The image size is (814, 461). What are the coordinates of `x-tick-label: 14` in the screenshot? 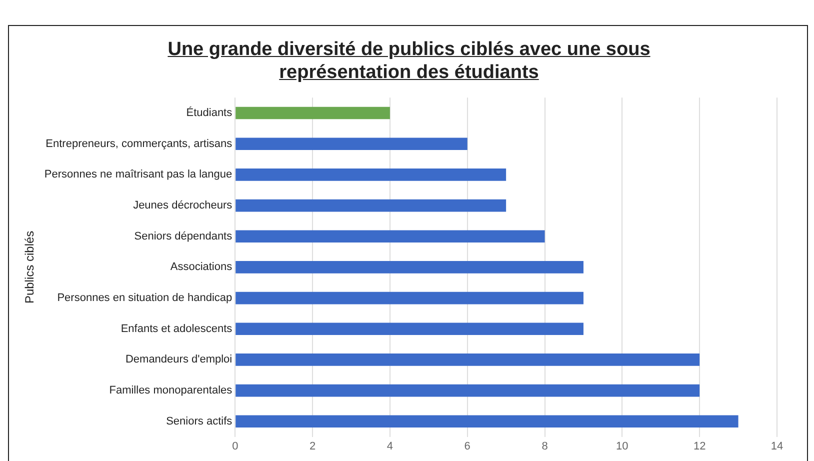 It's located at (777, 446).